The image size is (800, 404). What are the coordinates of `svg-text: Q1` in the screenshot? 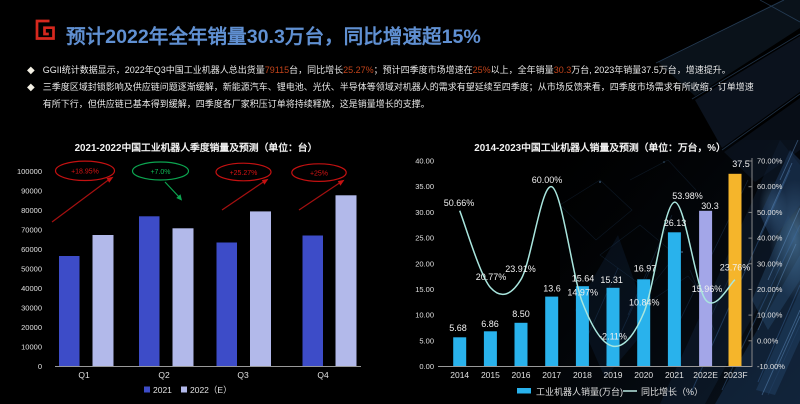 It's located at (84, 375).